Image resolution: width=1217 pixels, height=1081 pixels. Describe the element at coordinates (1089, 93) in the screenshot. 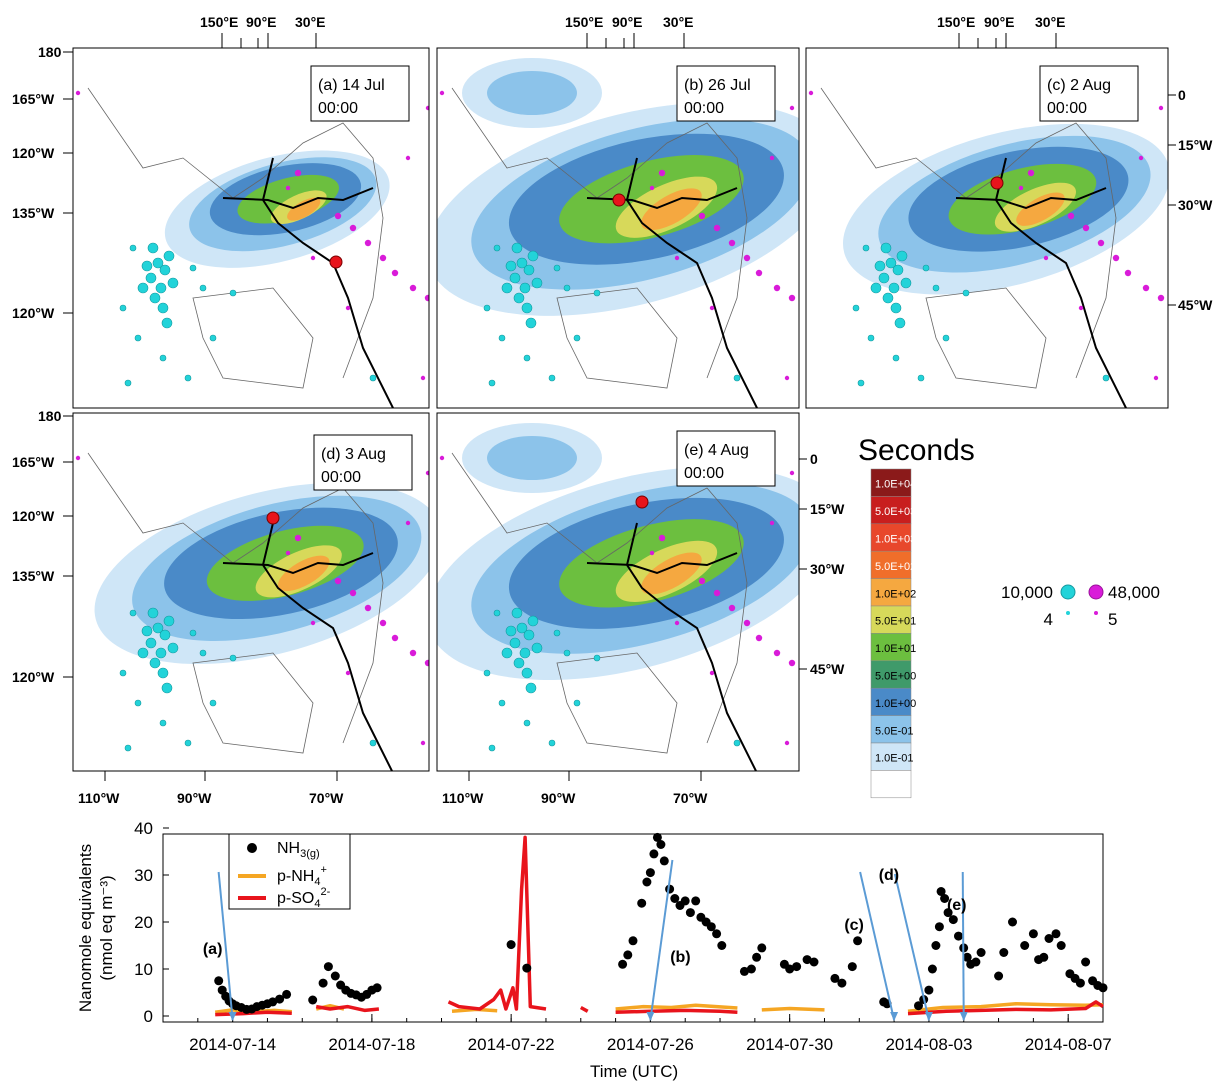

I see `panel-label: (c) 2 Aug 00:00` at that location.